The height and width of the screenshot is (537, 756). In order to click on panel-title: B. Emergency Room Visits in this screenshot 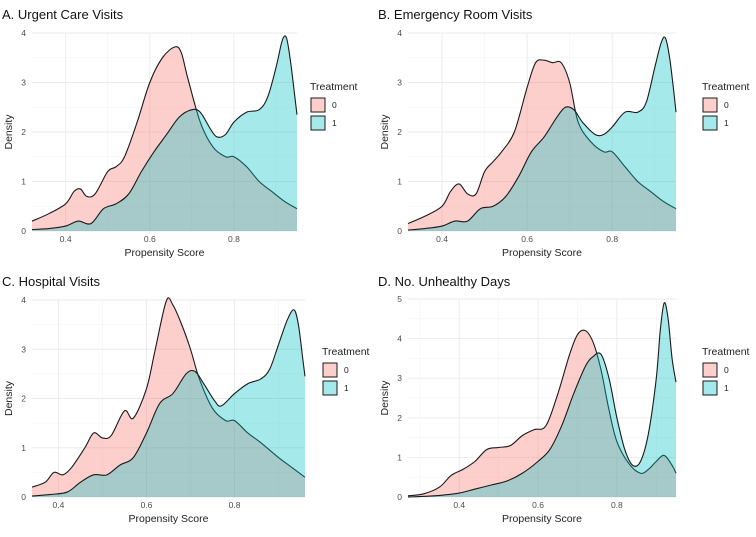, I will do `click(455, 14)`.